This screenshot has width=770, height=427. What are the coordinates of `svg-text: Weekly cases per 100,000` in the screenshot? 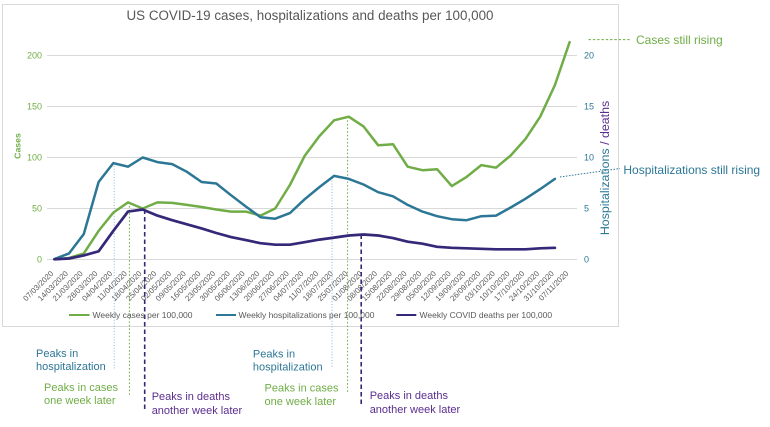 It's located at (143, 315).